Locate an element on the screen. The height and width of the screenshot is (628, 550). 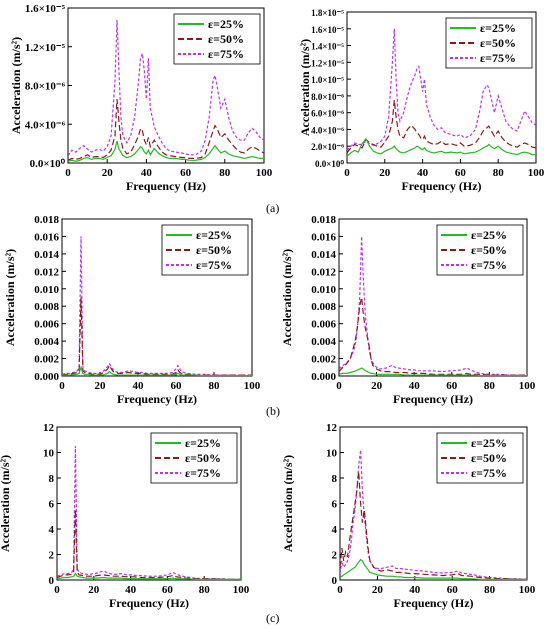
y-tick-label: 1.6×10⁻⁵ is located at coordinates (327, 30).